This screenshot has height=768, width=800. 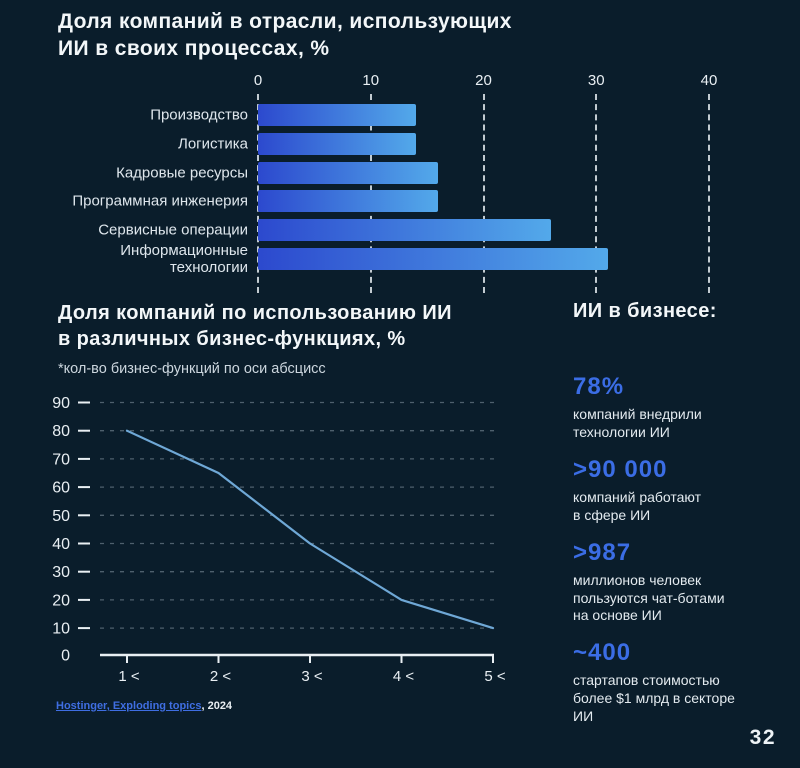 I want to click on stat-value: 78%, so click(x=599, y=386).